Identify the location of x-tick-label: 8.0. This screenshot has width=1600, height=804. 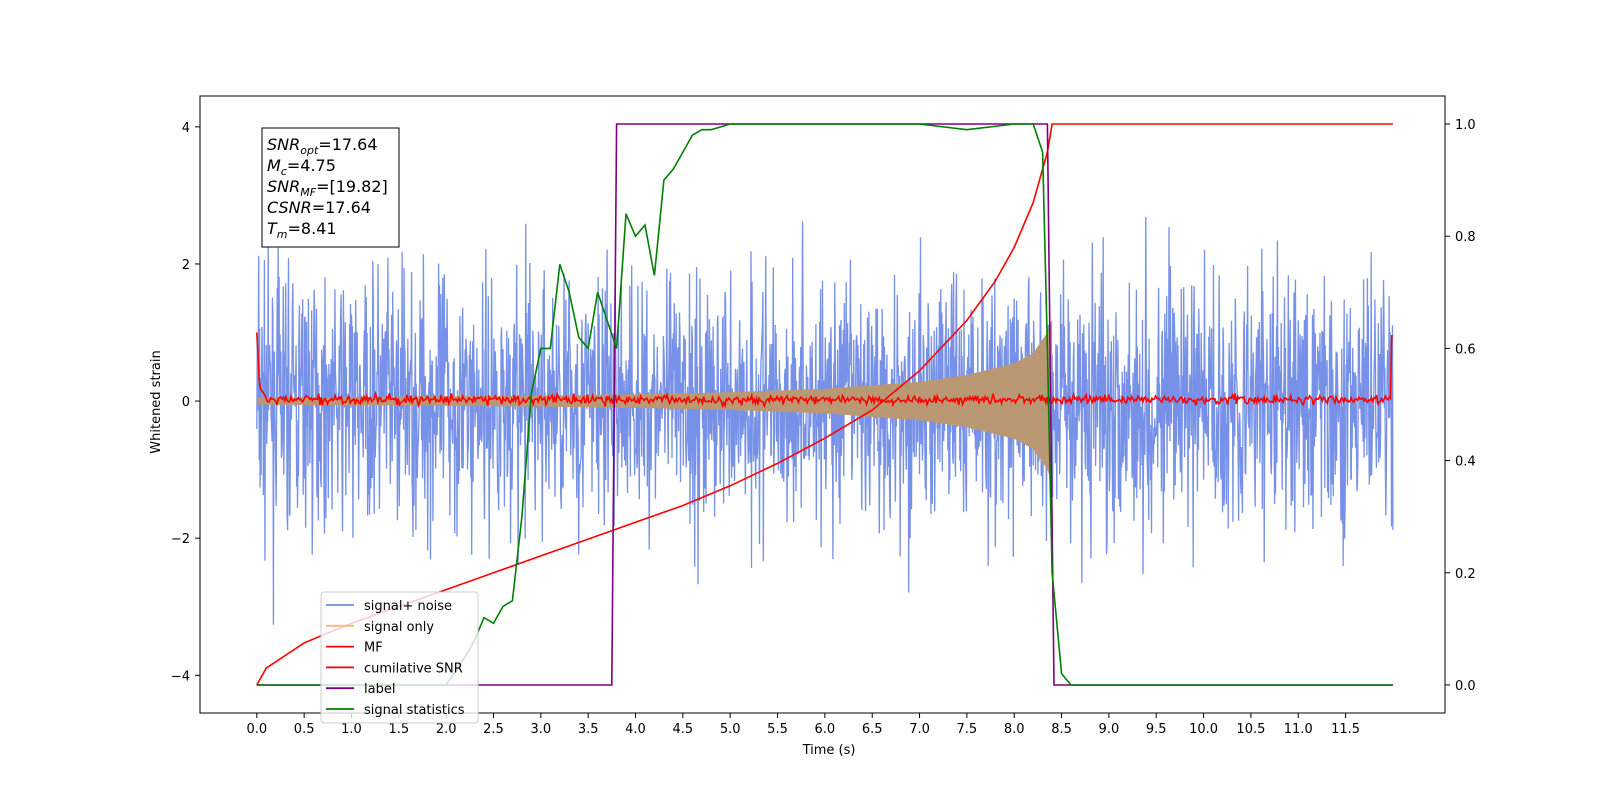
(1014, 729).